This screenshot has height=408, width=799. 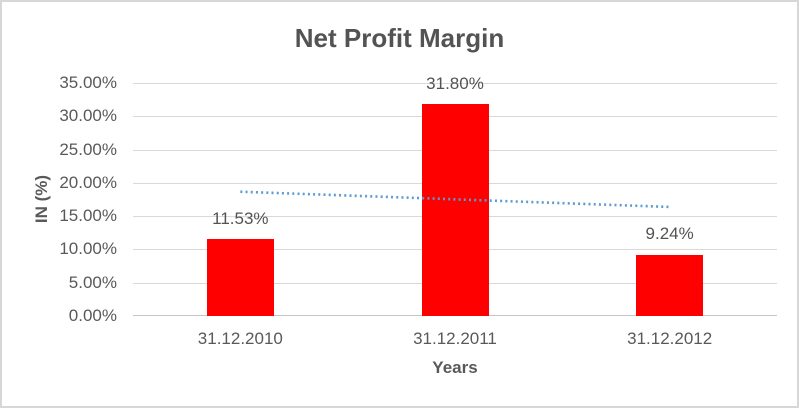 I want to click on x-axis-label: 31.12.2012, so click(x=670, y=338).